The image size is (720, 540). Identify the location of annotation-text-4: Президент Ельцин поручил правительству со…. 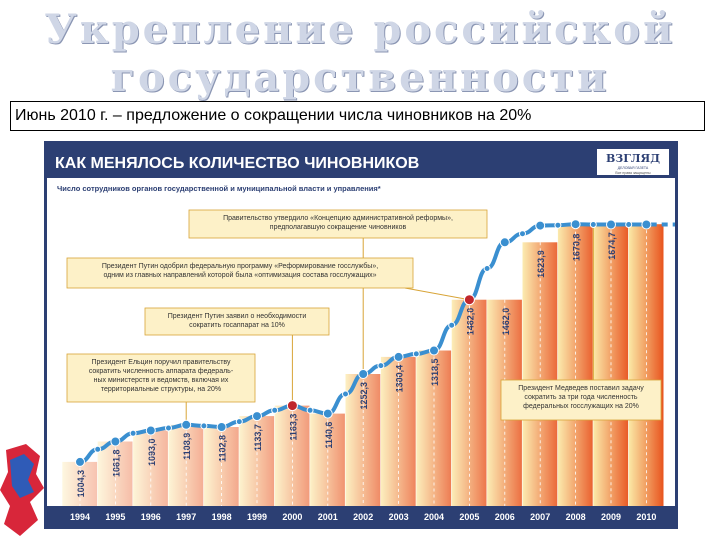
(161, 376).